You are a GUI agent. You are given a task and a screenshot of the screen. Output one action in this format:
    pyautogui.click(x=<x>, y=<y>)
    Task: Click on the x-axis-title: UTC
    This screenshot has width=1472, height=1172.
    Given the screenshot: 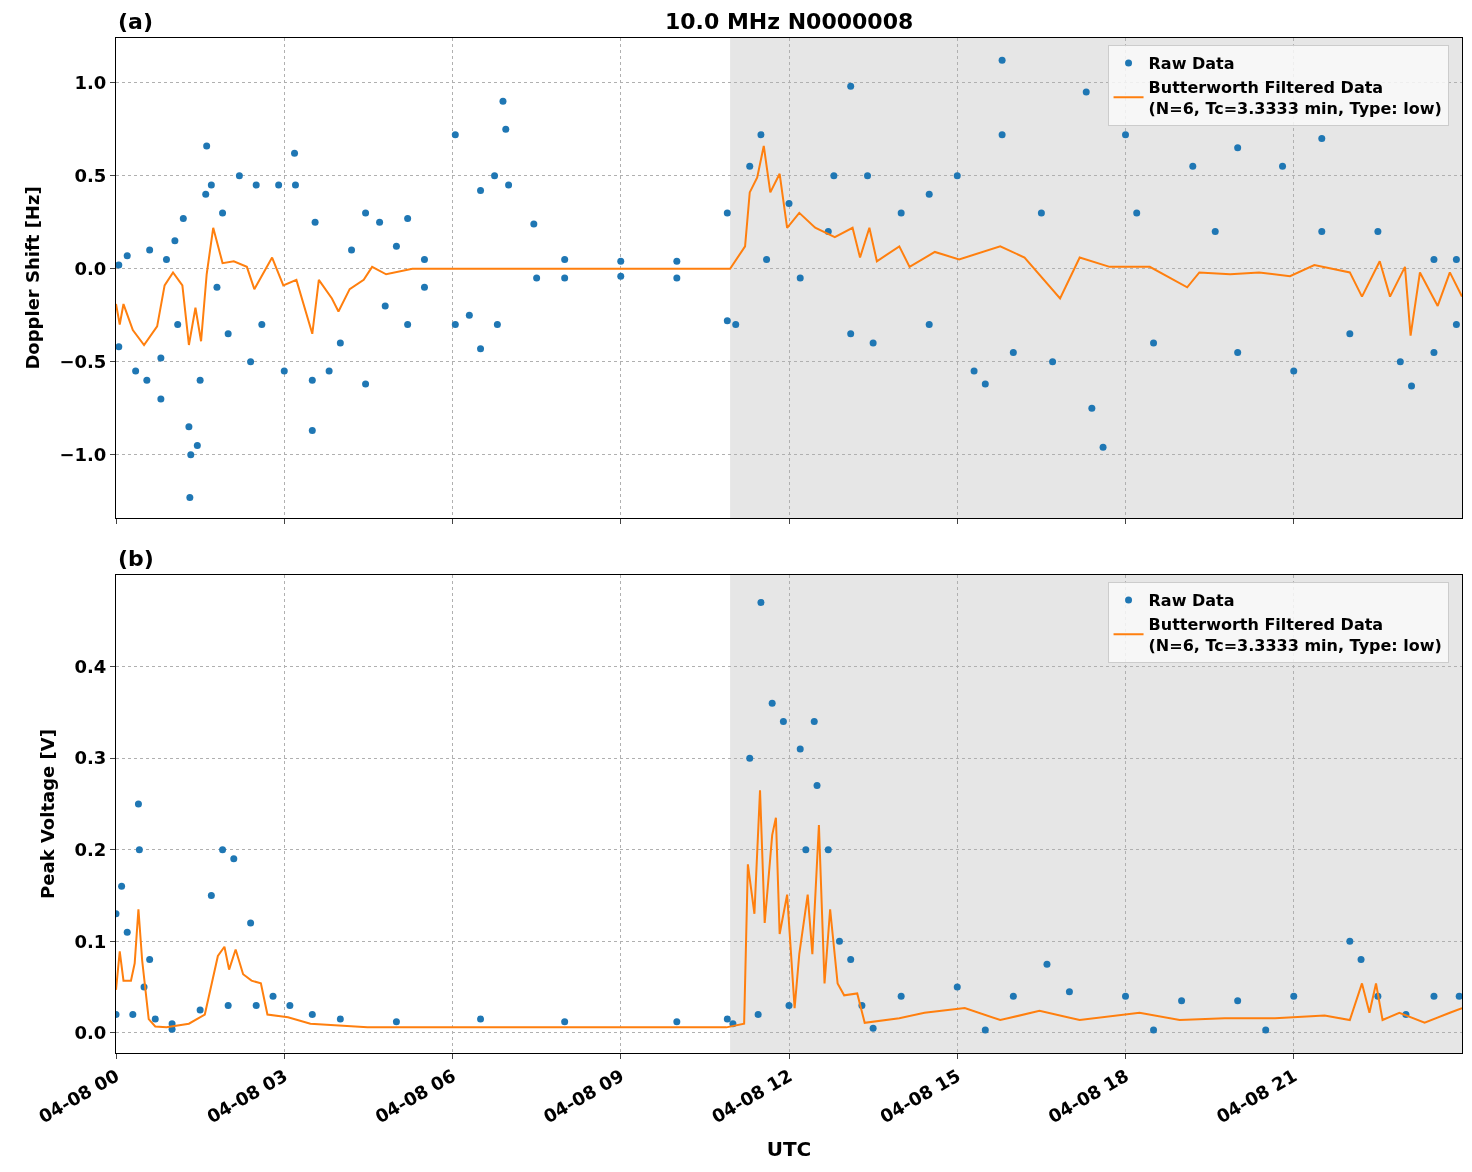 What is the action you would take?
    pyautogui.click(x=789, y=1148)
    